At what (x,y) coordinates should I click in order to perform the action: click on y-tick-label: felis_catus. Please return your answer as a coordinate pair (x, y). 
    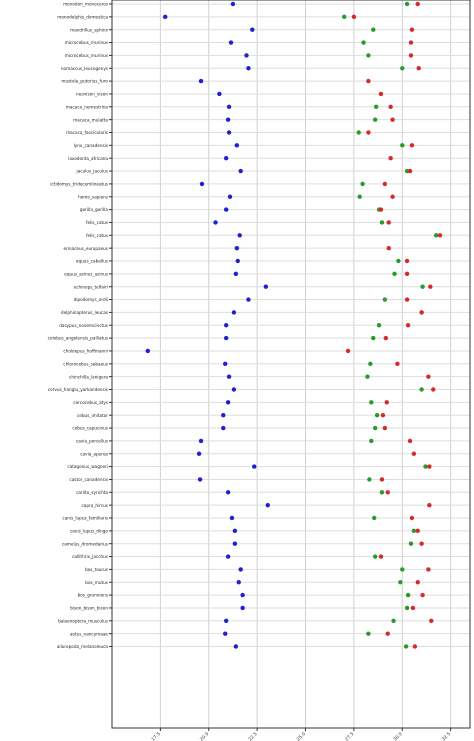
    Looking at the image, I should click on (97, 235).